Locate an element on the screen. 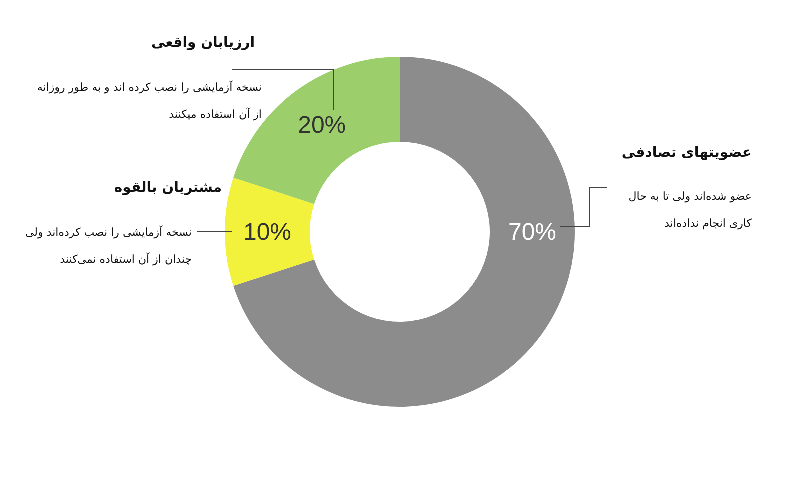  slice-label: مشتریان بالقوه is located at coordinates (168, 188).